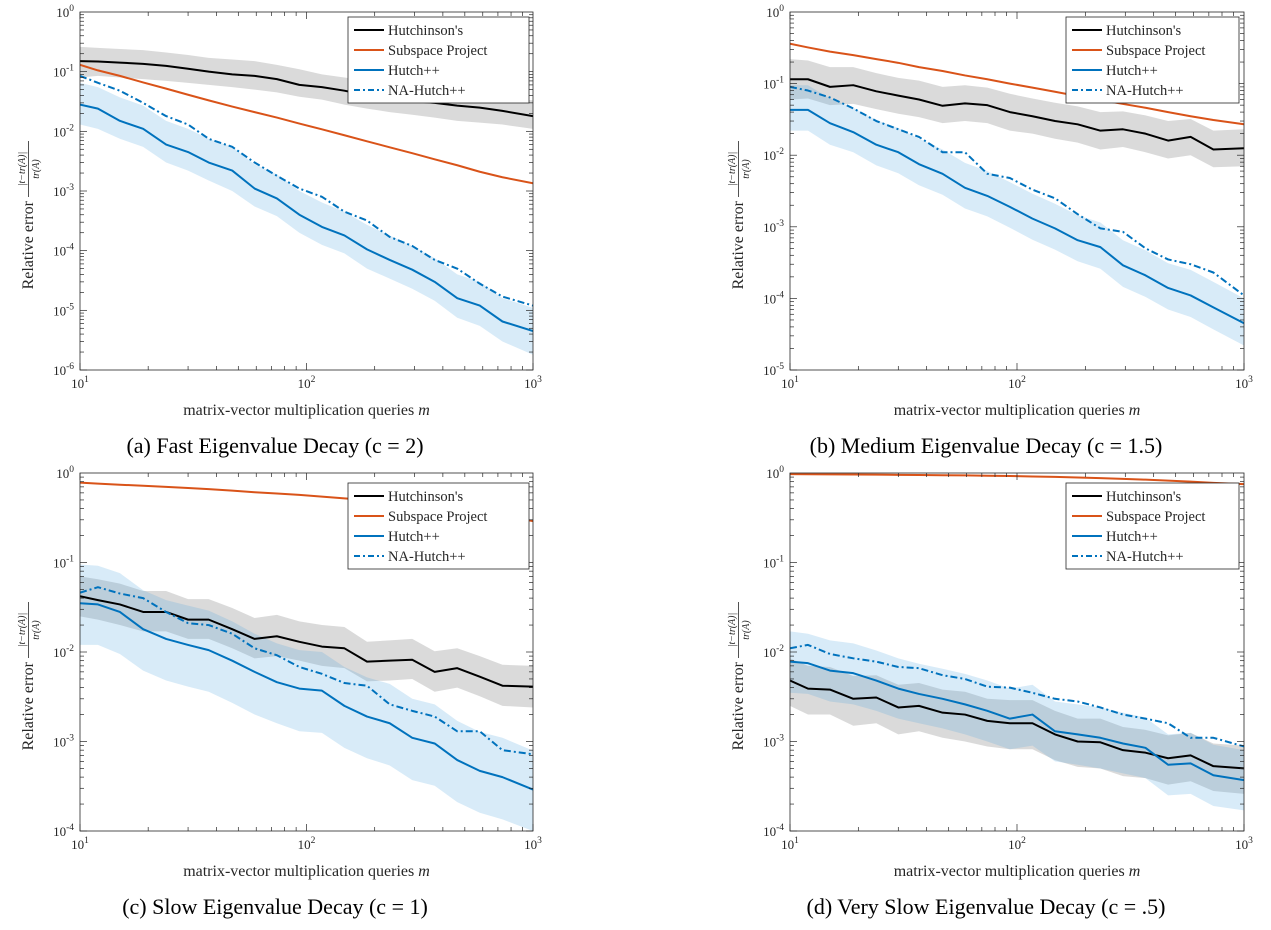 This screenshot has height=930, width=1271. What do you see at coordinates (986, 906) in the screenshot?
I see `caption-d: (d) Very Slow Eigenvalue Decay (c = .5)` at bounding box center [986, 906].